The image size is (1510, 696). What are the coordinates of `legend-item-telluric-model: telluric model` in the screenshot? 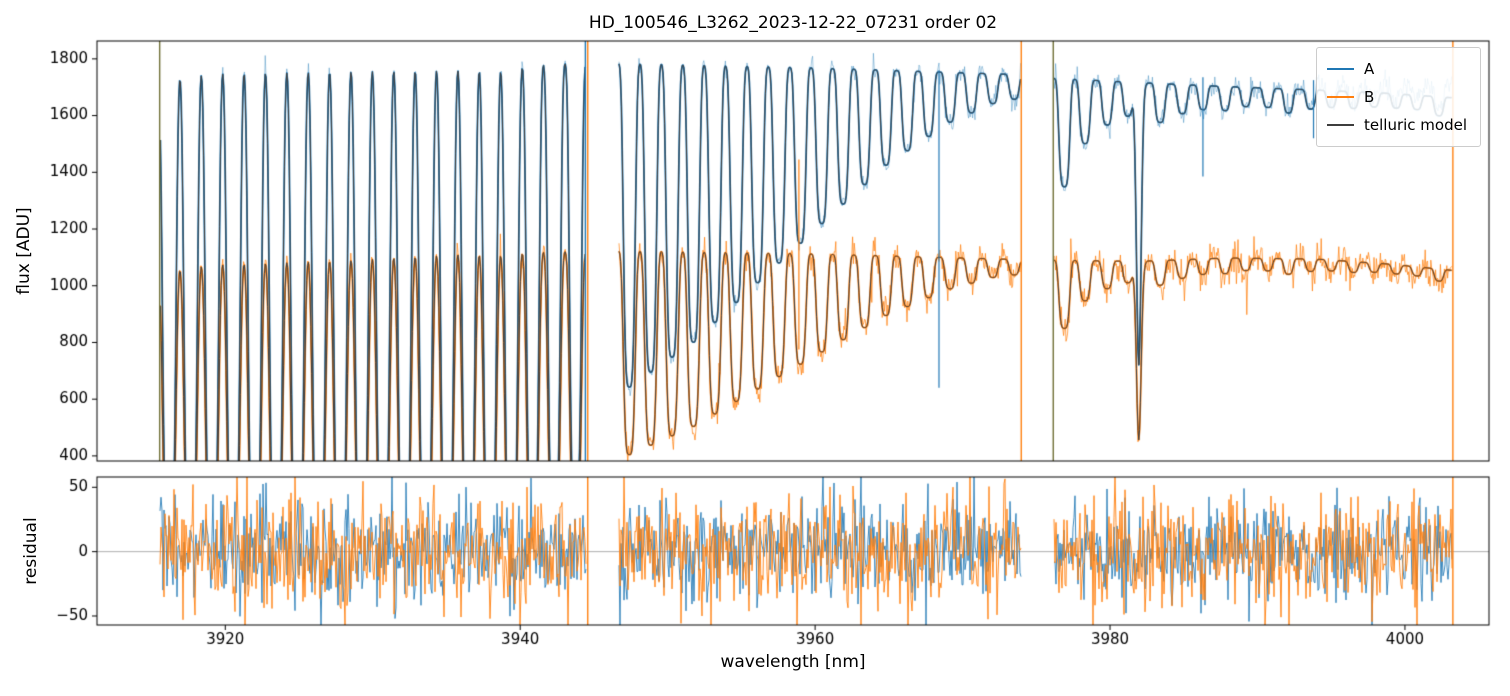 It's located at (1398, 125).